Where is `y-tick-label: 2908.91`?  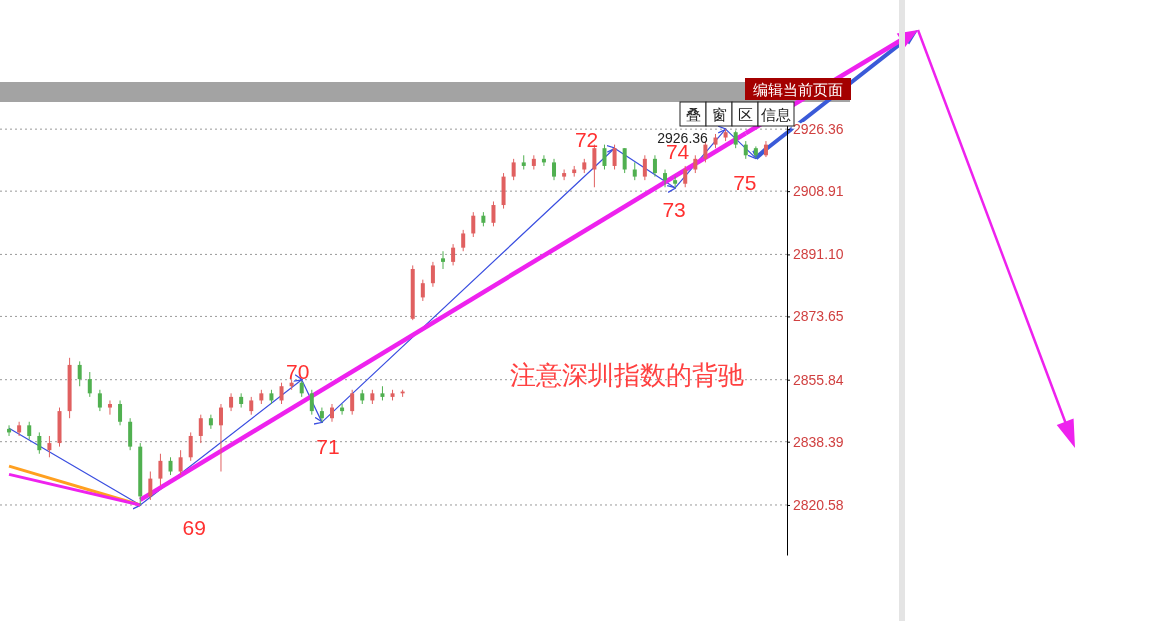 y-tick-label: 2908.91 is located at coordinates (818, 191).